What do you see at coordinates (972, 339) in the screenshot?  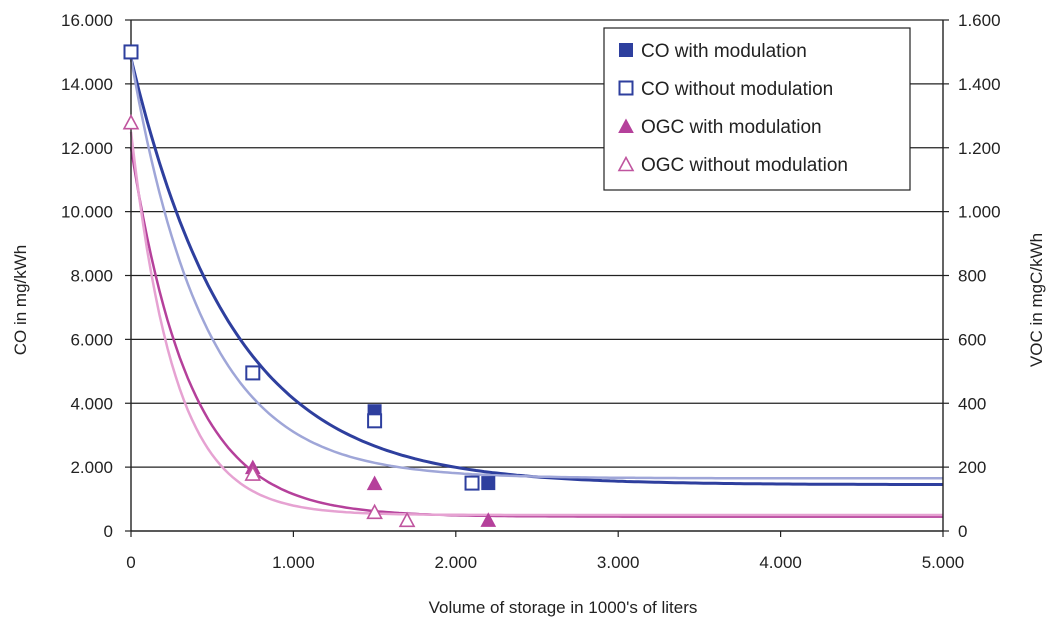 I see `y-right-tick-label: 600` at bounding box center [972, 339].